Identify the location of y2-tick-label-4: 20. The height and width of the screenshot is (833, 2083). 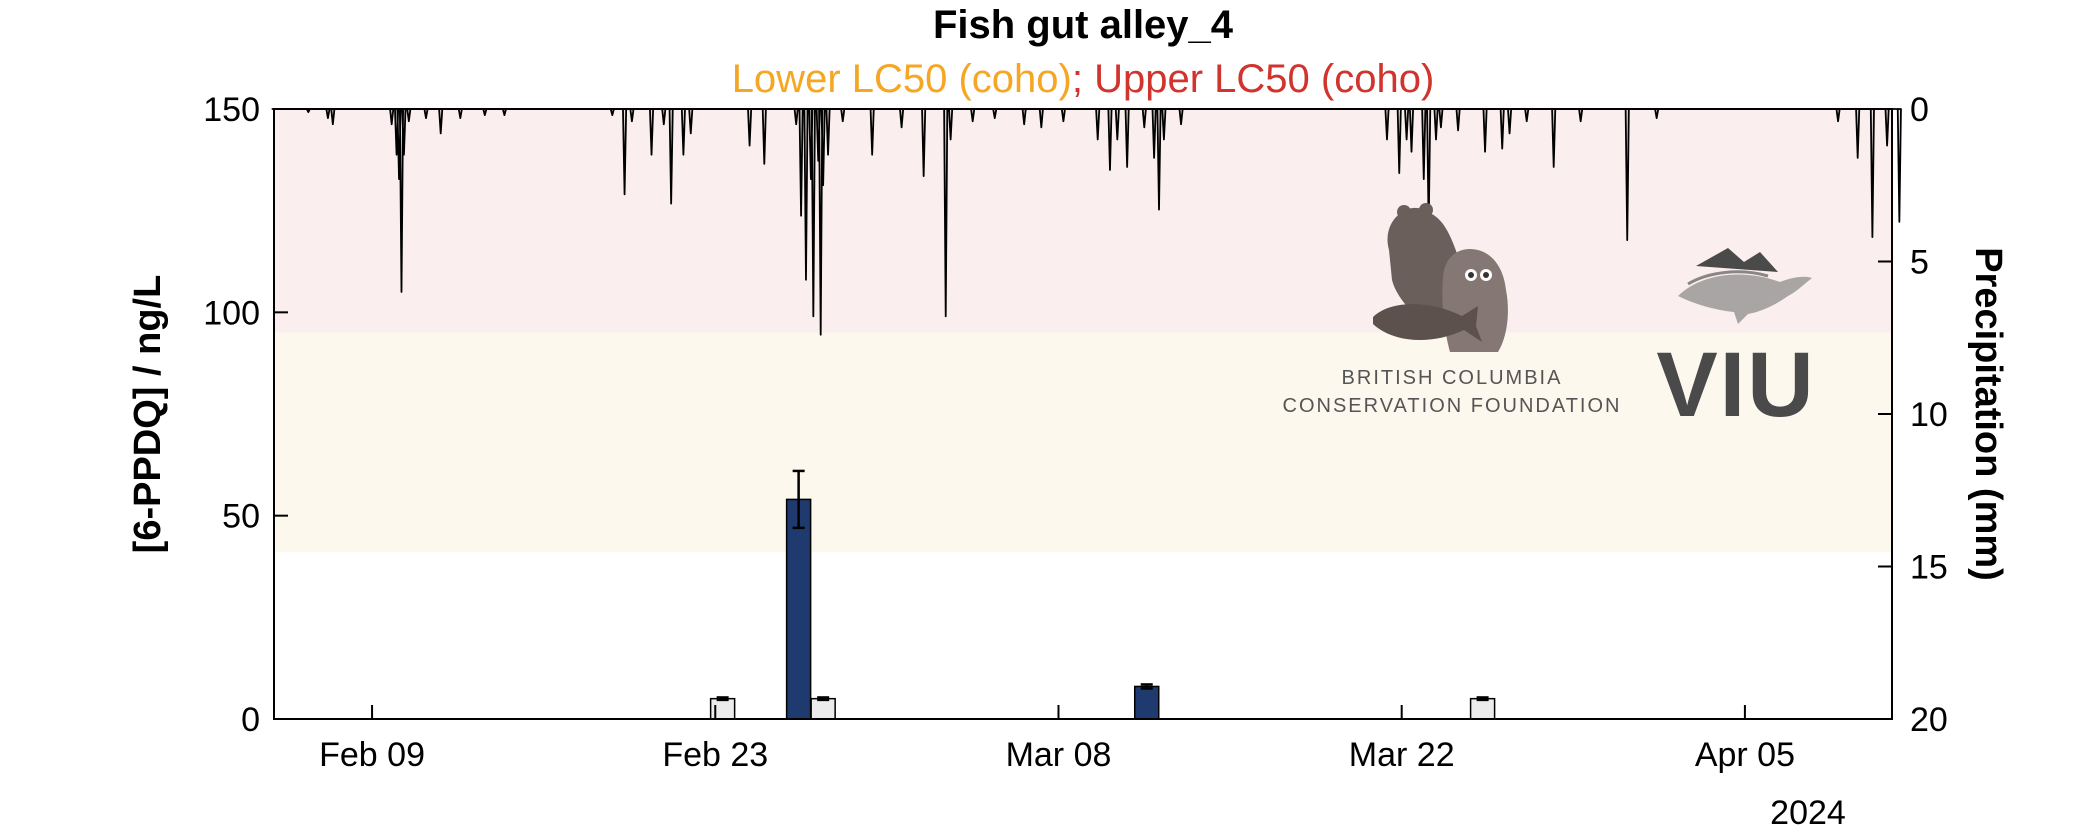
(1929, 720).